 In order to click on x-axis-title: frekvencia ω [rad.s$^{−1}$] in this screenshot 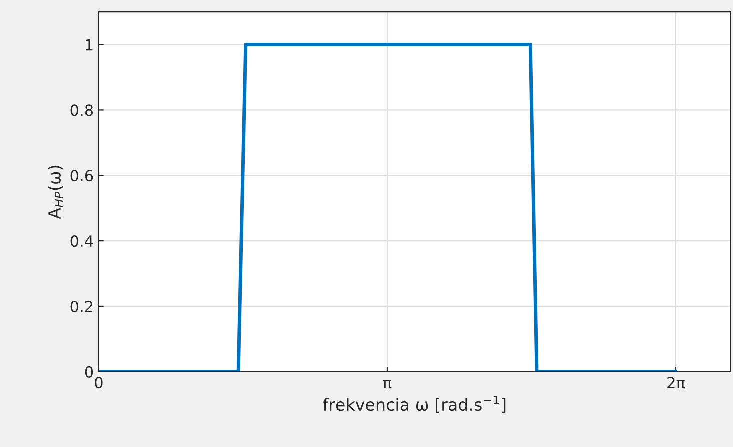, I will do `click(414, 405)`.